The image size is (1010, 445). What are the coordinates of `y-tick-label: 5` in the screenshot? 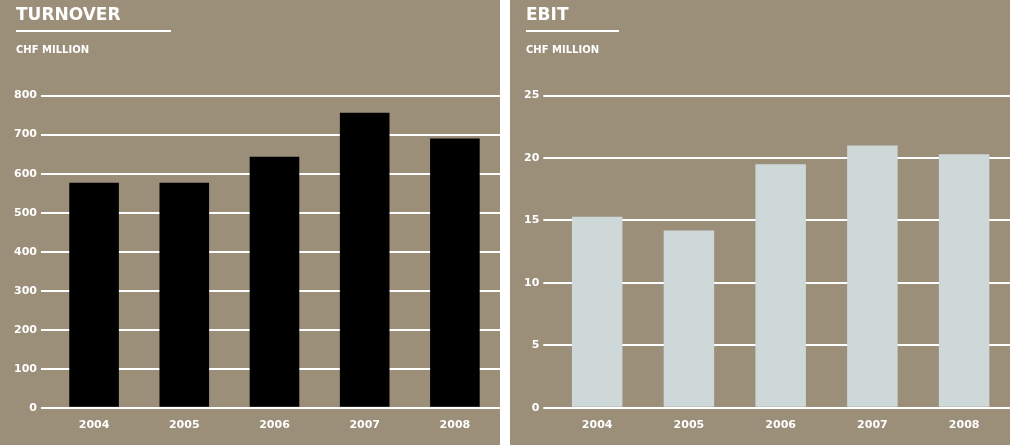 It's located at (535, 345).